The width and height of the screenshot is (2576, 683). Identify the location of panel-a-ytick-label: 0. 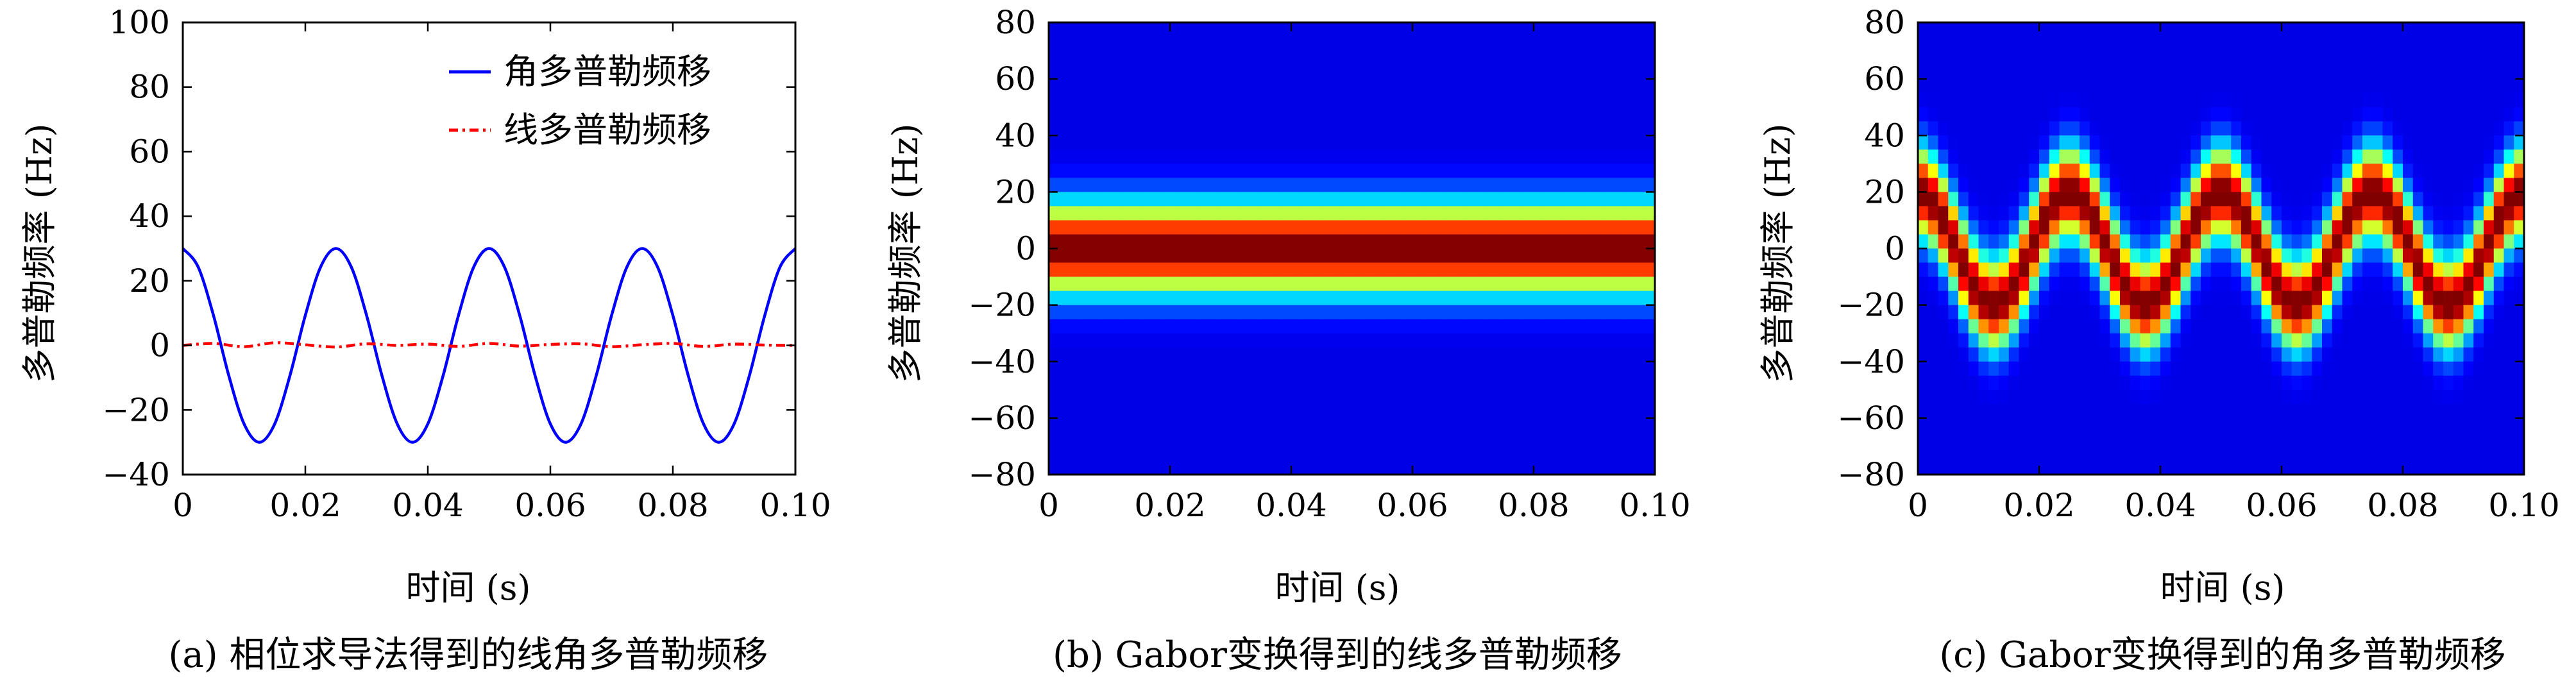
(159, 345).